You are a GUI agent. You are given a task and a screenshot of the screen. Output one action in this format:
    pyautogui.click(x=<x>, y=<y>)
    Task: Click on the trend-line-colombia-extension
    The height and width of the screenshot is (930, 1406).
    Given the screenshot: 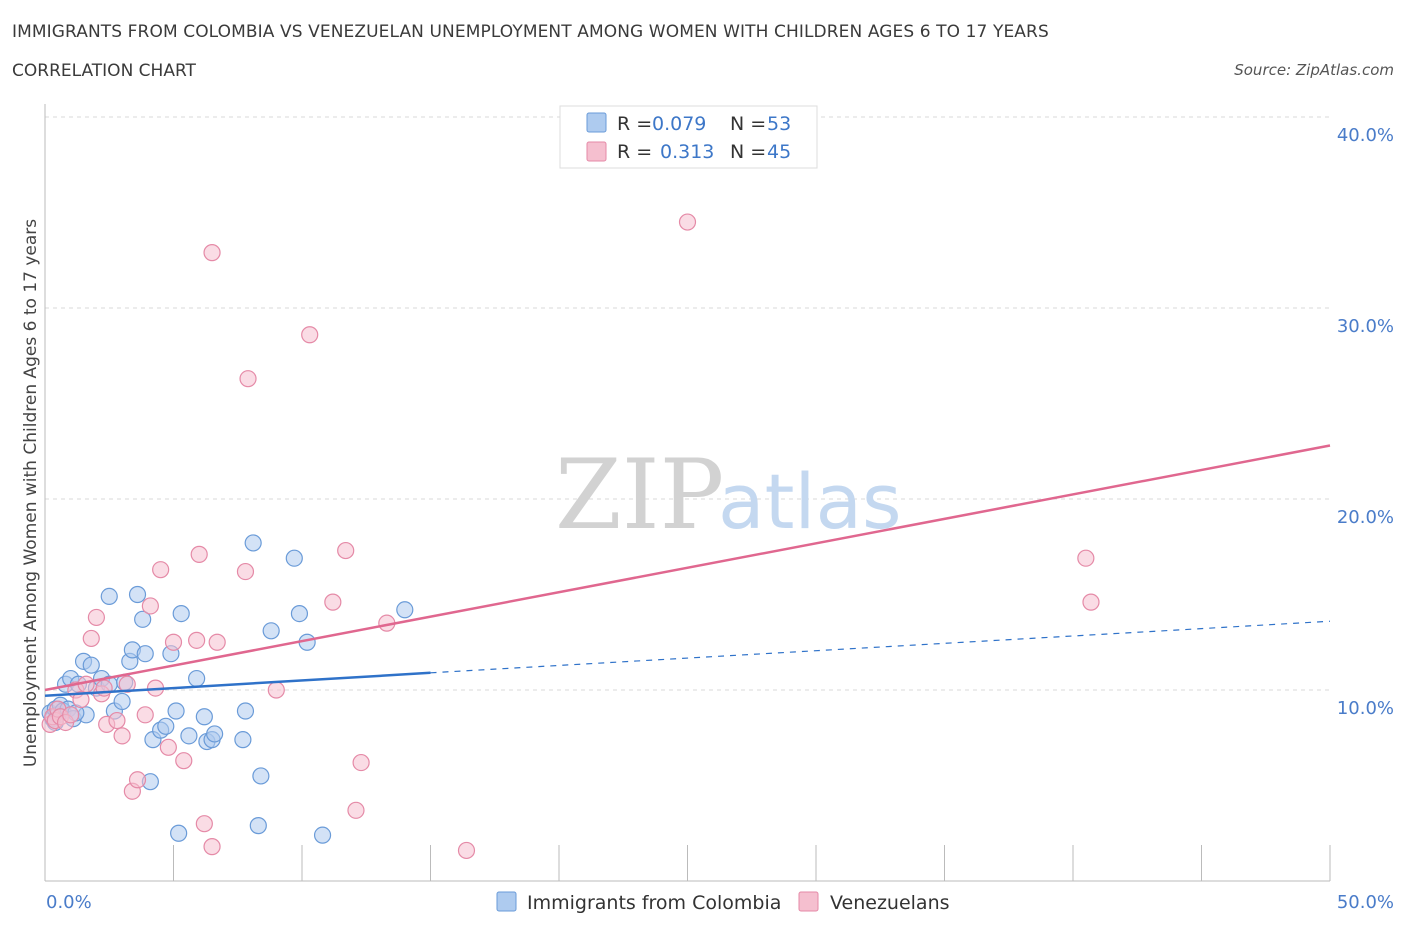 What is the action you would take?
    pyautogui.click(x=880, y=647)
    